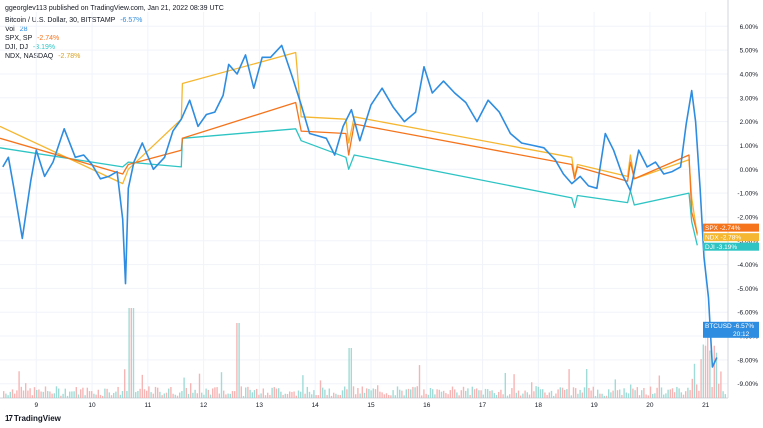 This screenshot has width=763, height=428. Describe the element at coordinates (749, 98) in the screenshot. I see `y-tick-label: 3.00%` at that location.